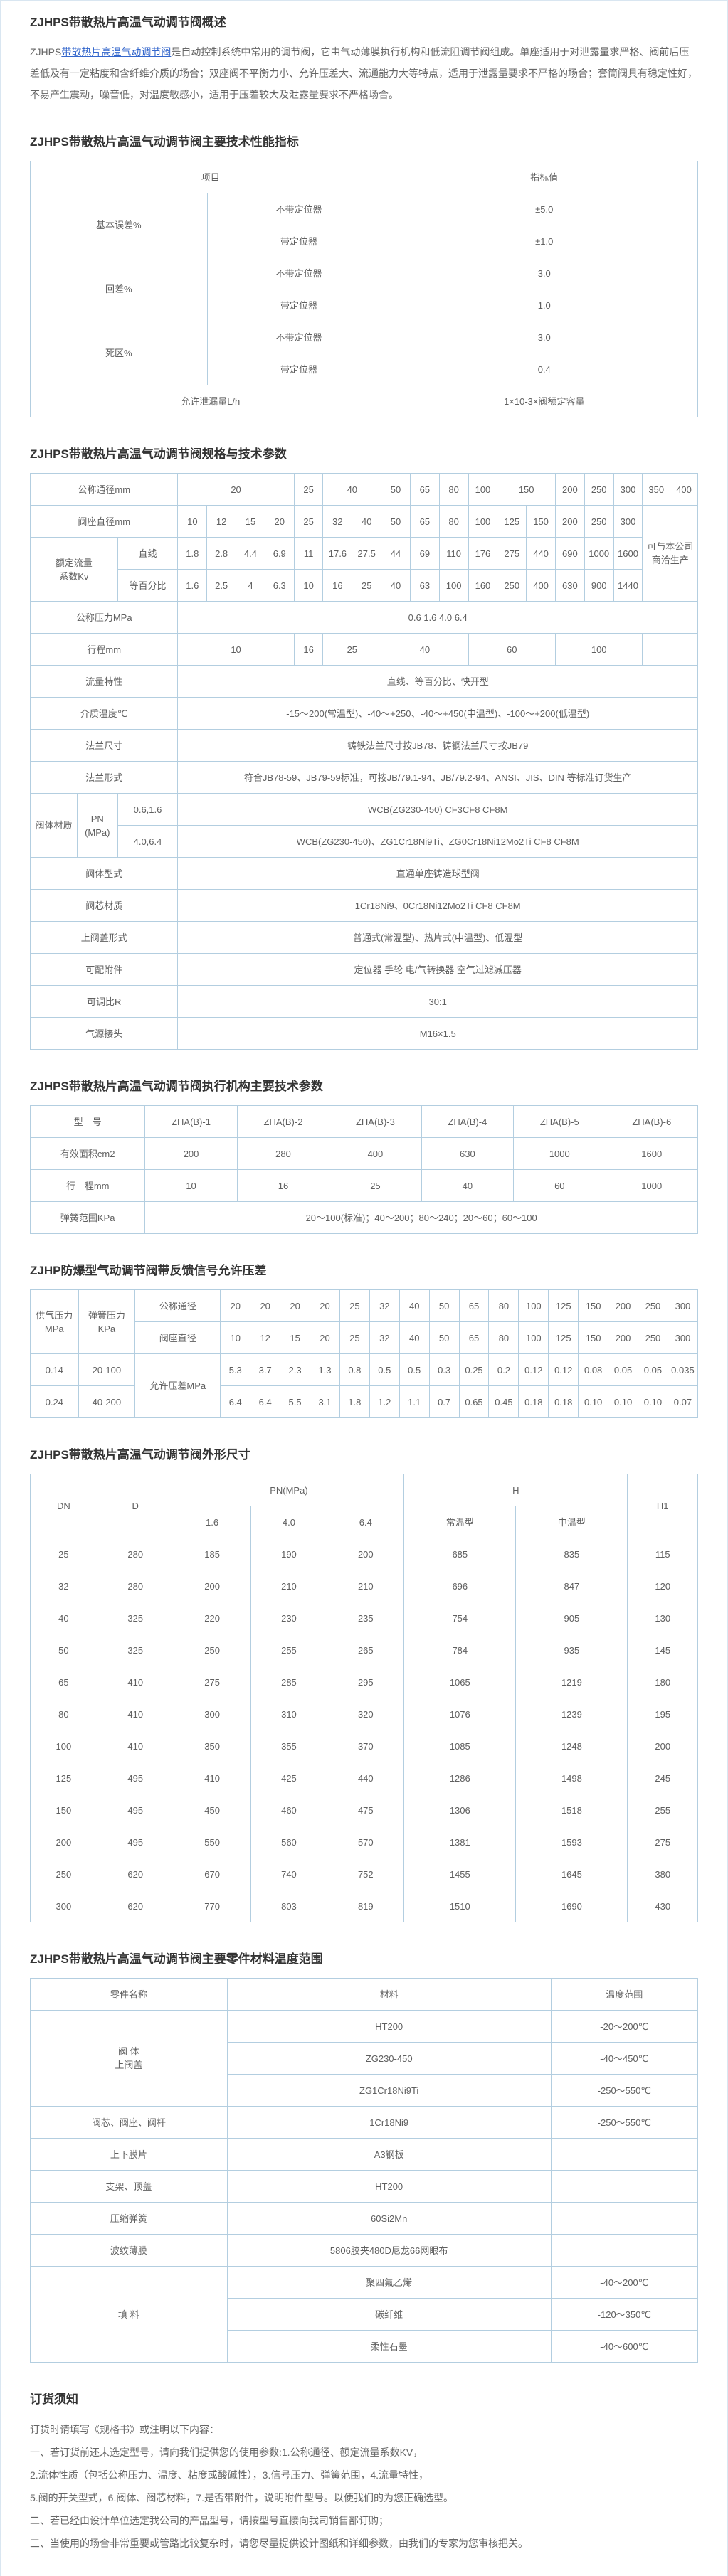 The height and width of the screenshot is (2576, 728). Describe the element at coordinates (289, 1682) in the screenshot. I see `table-cell: 285` at that location.